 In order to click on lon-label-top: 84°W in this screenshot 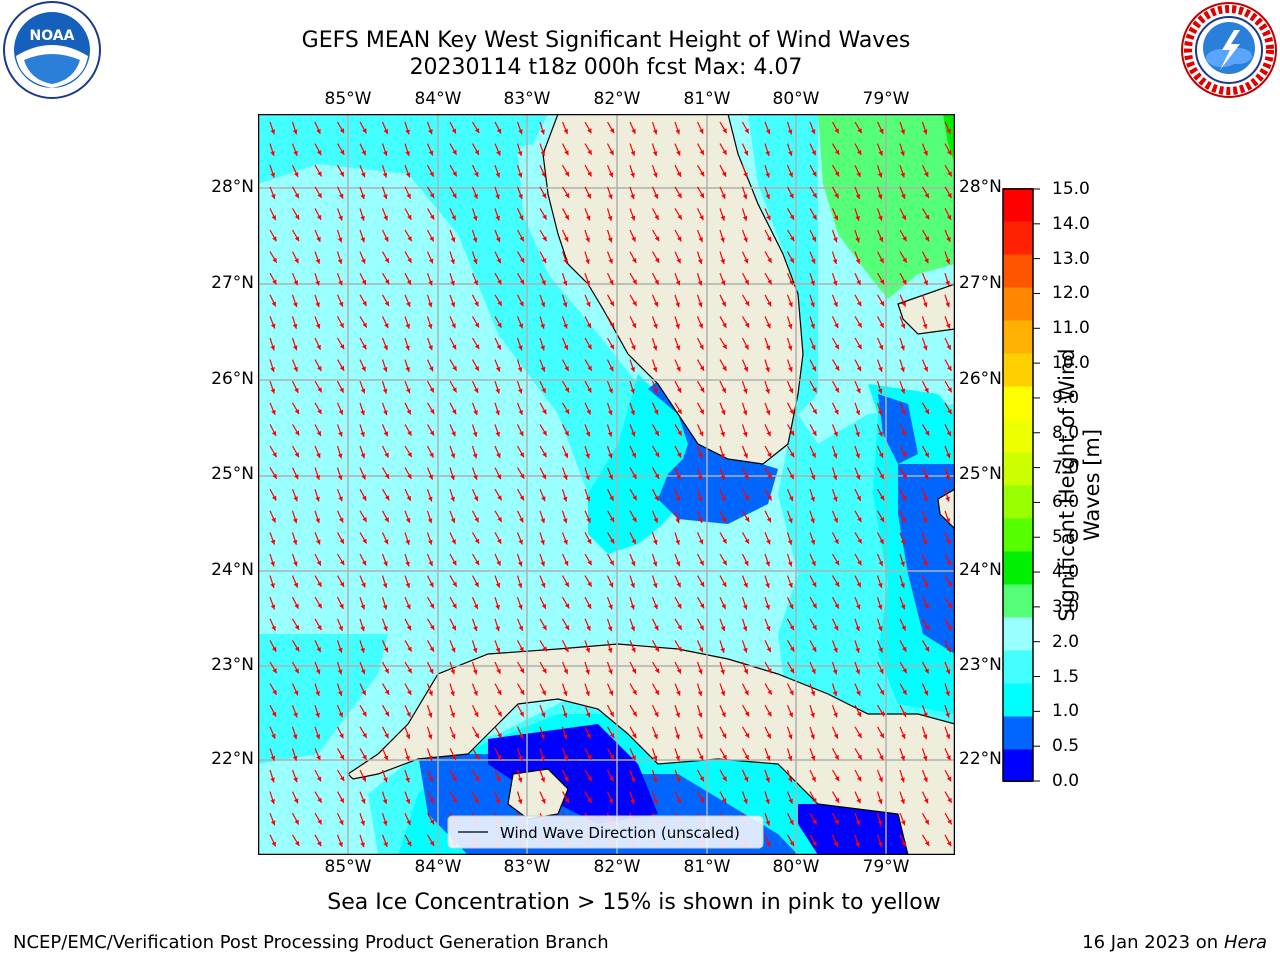, I will do `click(438, 99)`.